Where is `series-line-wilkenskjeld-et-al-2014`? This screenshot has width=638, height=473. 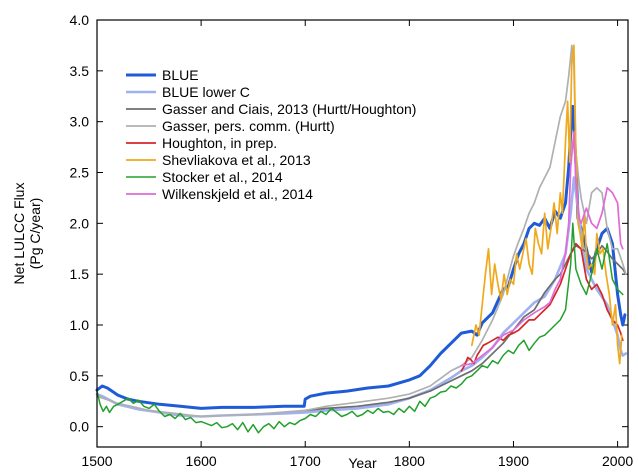 series-line-wilkenskjeld-et-al-2014 is located at coordinates (542, 248).